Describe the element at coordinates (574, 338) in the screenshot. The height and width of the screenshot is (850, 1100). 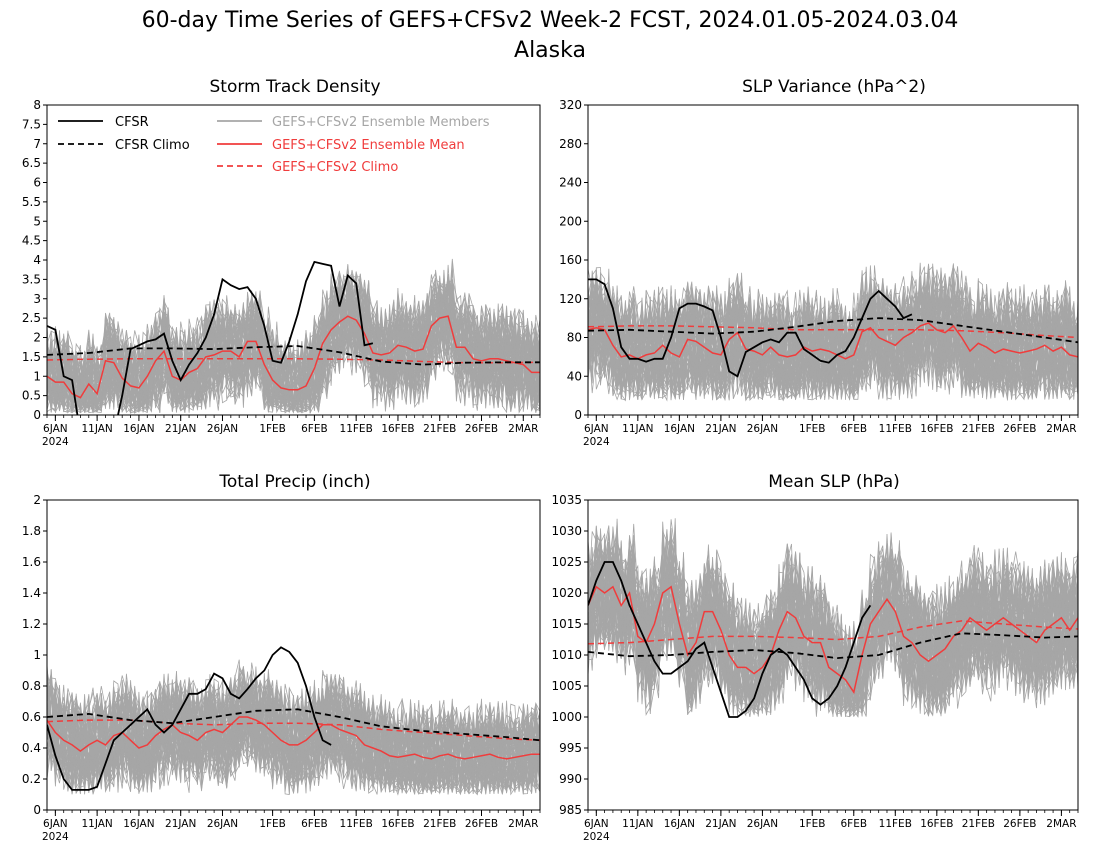
I see `y-tick-label: 80` at that location.